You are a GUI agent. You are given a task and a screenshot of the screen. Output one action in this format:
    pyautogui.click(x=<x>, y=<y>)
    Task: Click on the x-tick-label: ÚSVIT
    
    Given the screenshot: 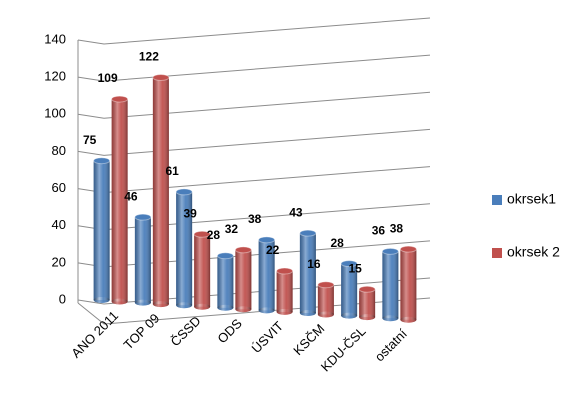 What is the action you would take?
    pyautogui.click(x=267, y=337)
    